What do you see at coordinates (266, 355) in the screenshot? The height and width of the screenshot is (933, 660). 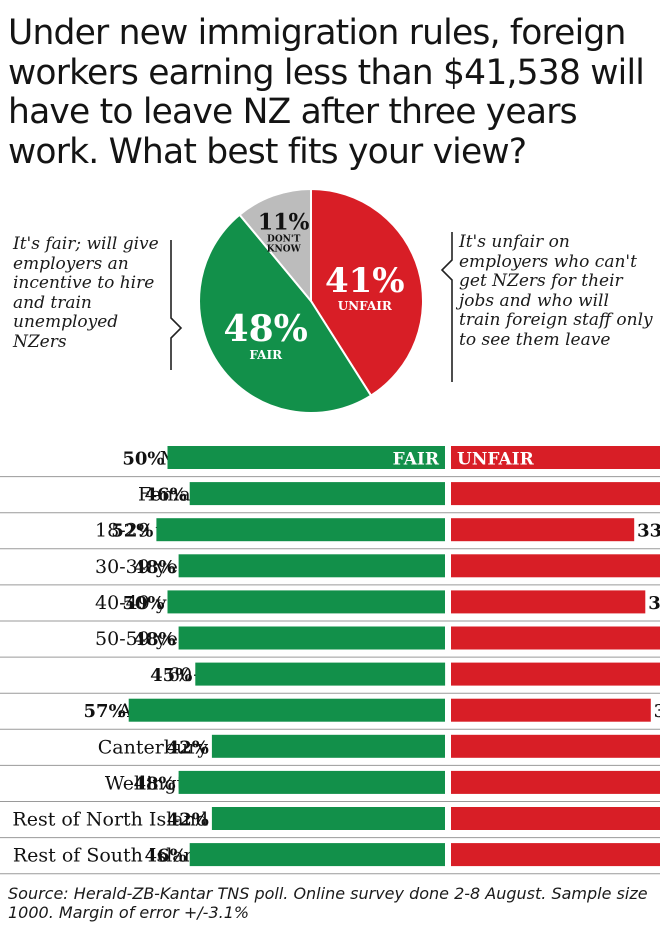 I see `pie-slice-label: FAIR` at bounding box center [266, 355].